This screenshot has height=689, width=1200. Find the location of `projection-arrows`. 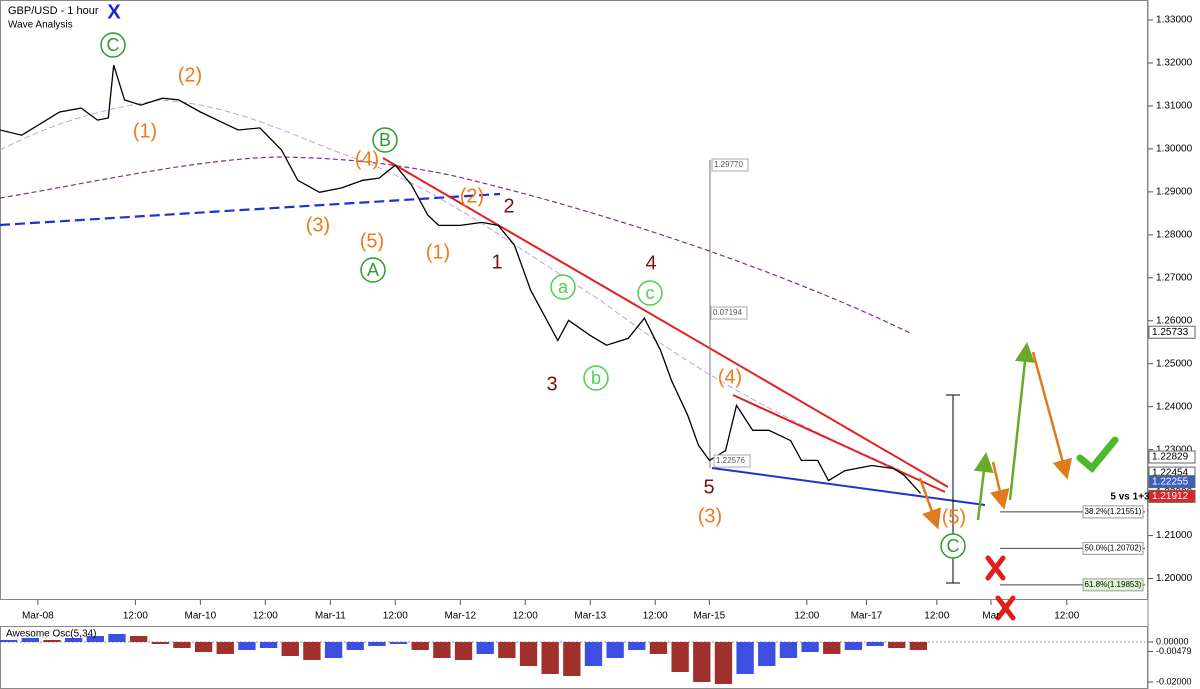

projection-arrows is located at coordinates (995, 436).